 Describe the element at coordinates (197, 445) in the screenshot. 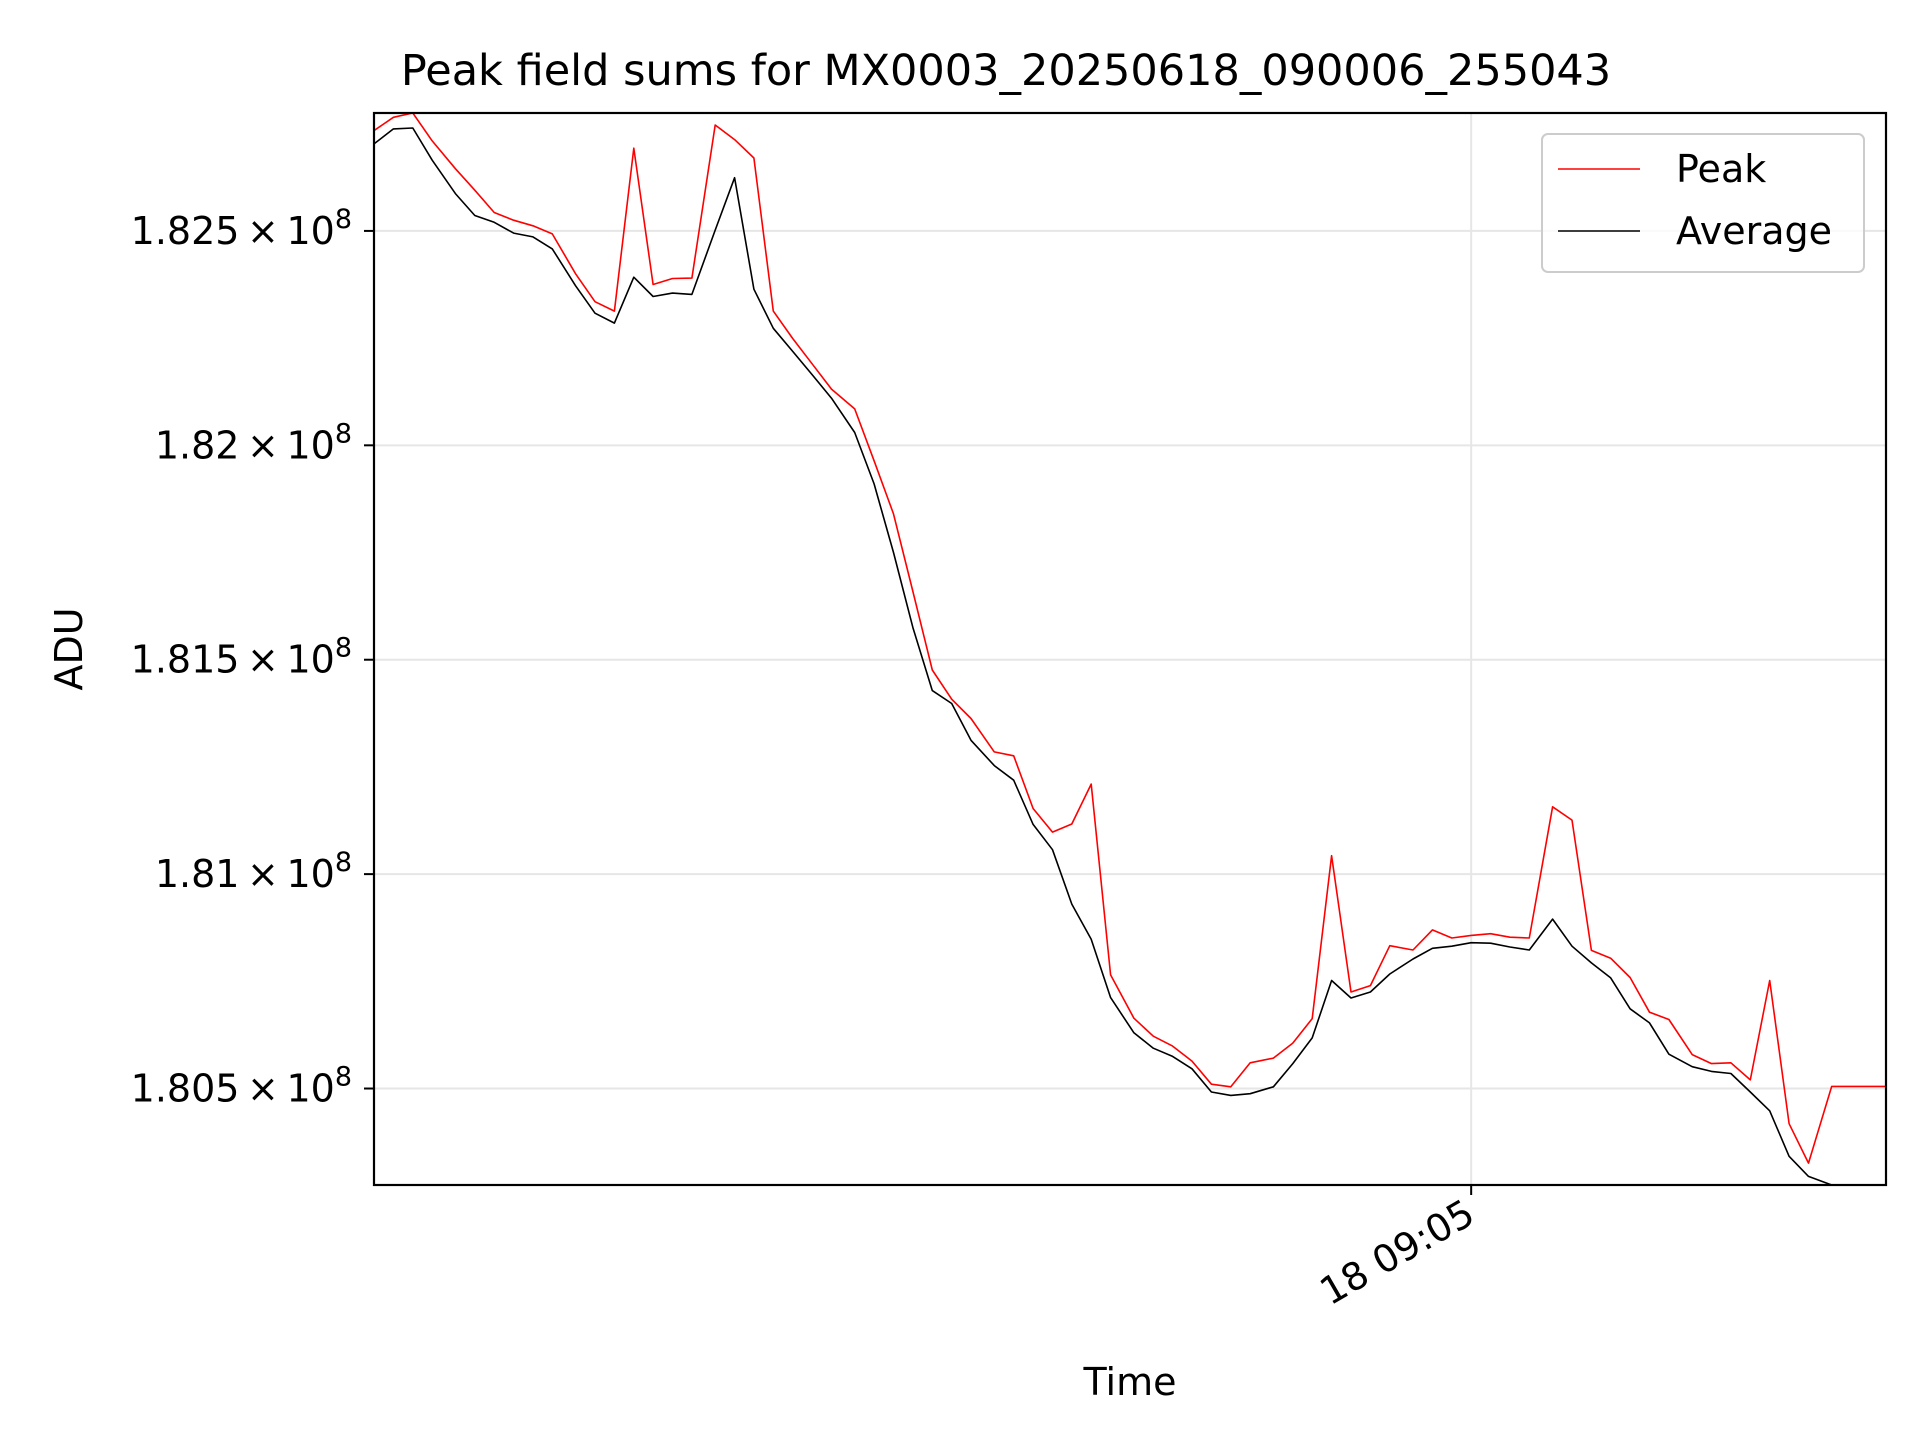

I see `y-tick-mantissa: 1.82` at that location.